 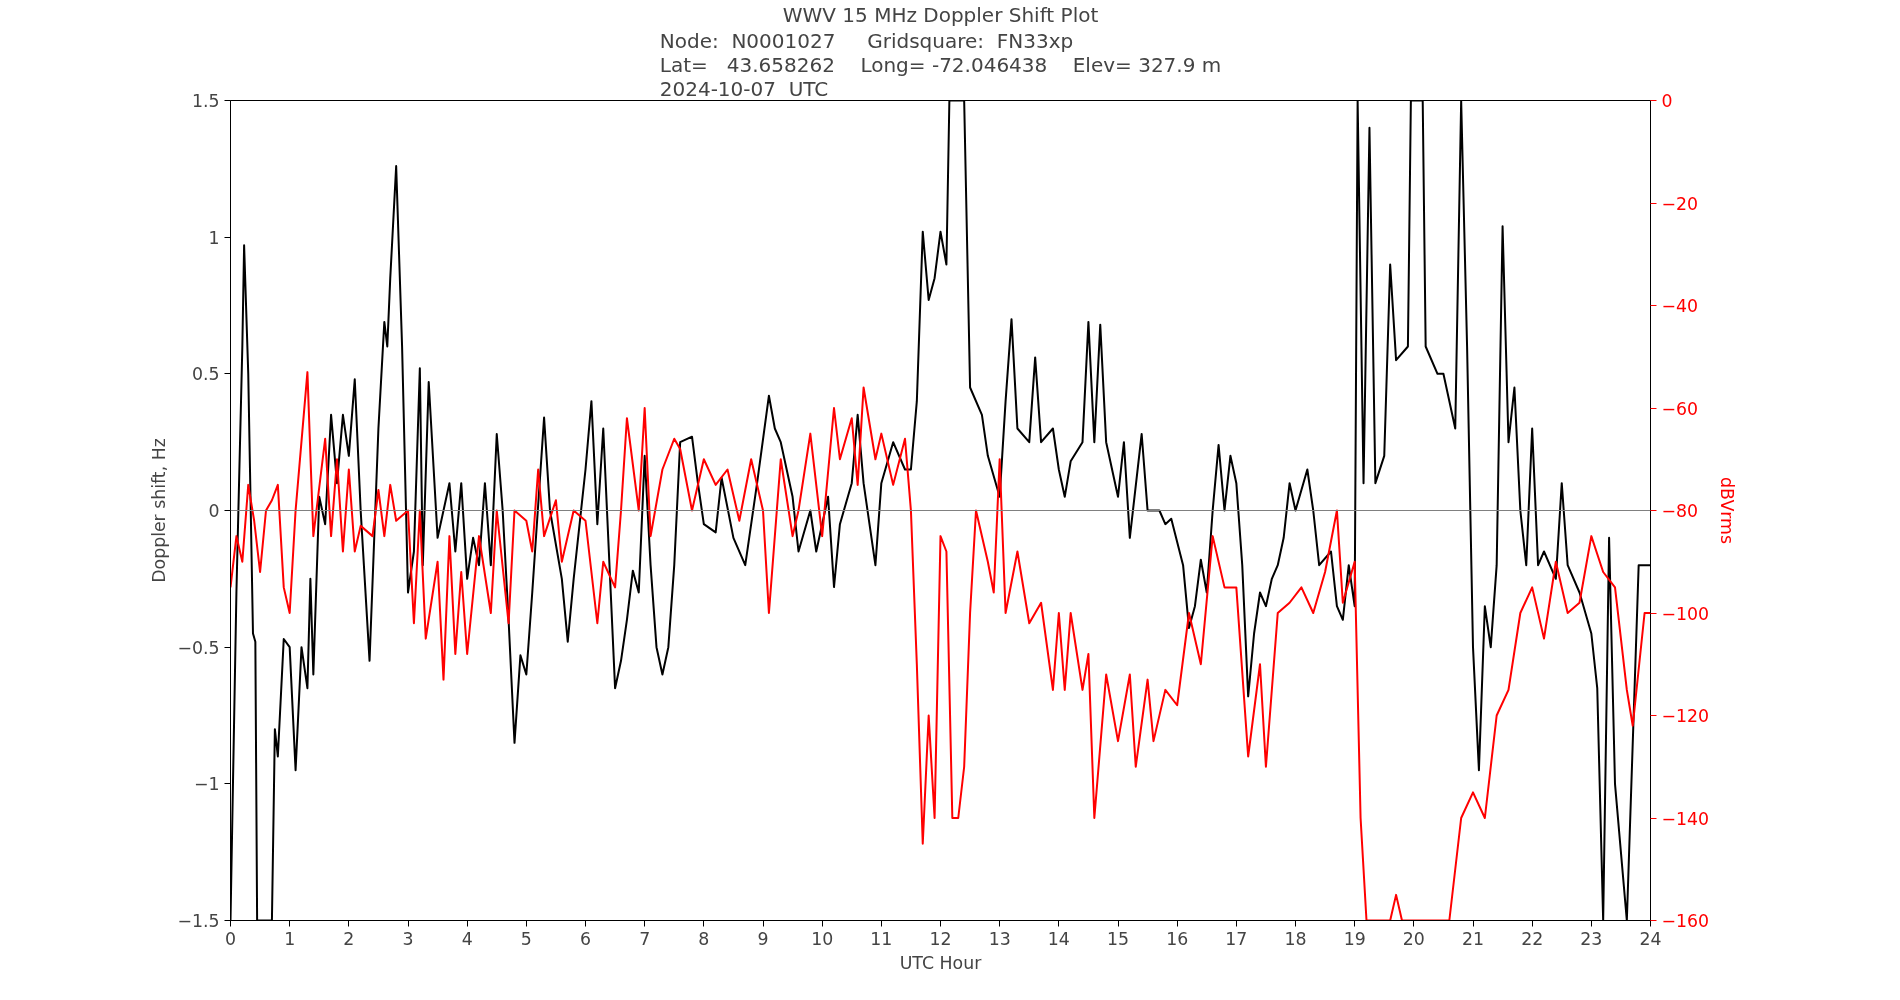 I want to click on x-tick-label: 2, so click(x=349, y=938).